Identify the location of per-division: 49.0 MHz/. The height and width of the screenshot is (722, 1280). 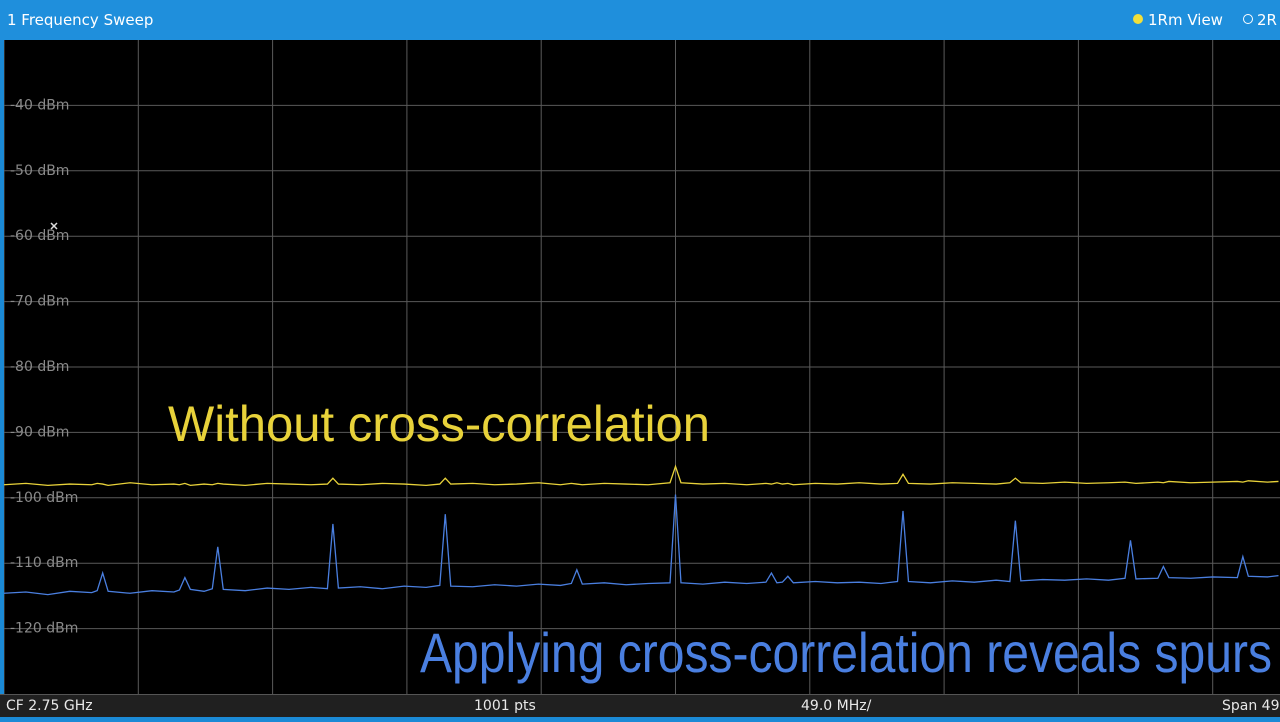
(836, 706).